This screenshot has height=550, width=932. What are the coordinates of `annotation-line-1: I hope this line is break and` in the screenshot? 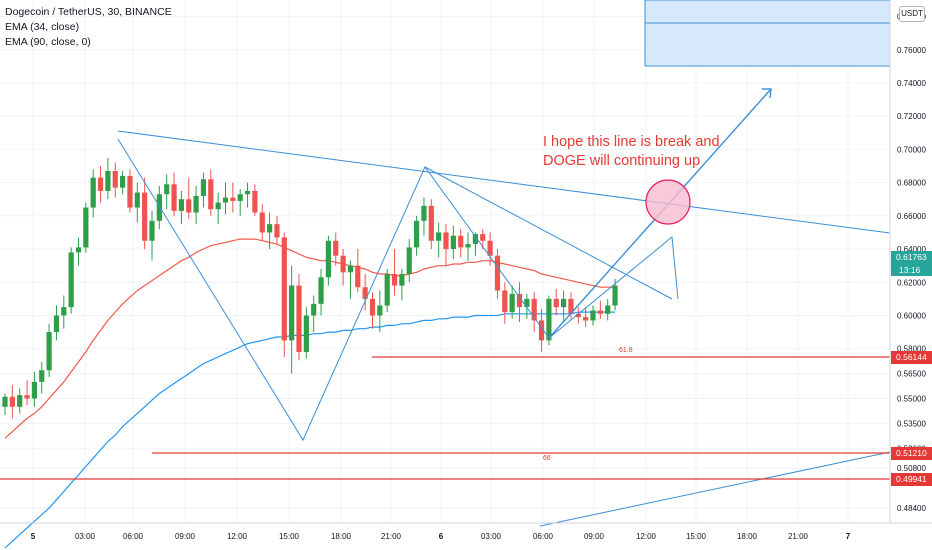 It's located at (631, 142).